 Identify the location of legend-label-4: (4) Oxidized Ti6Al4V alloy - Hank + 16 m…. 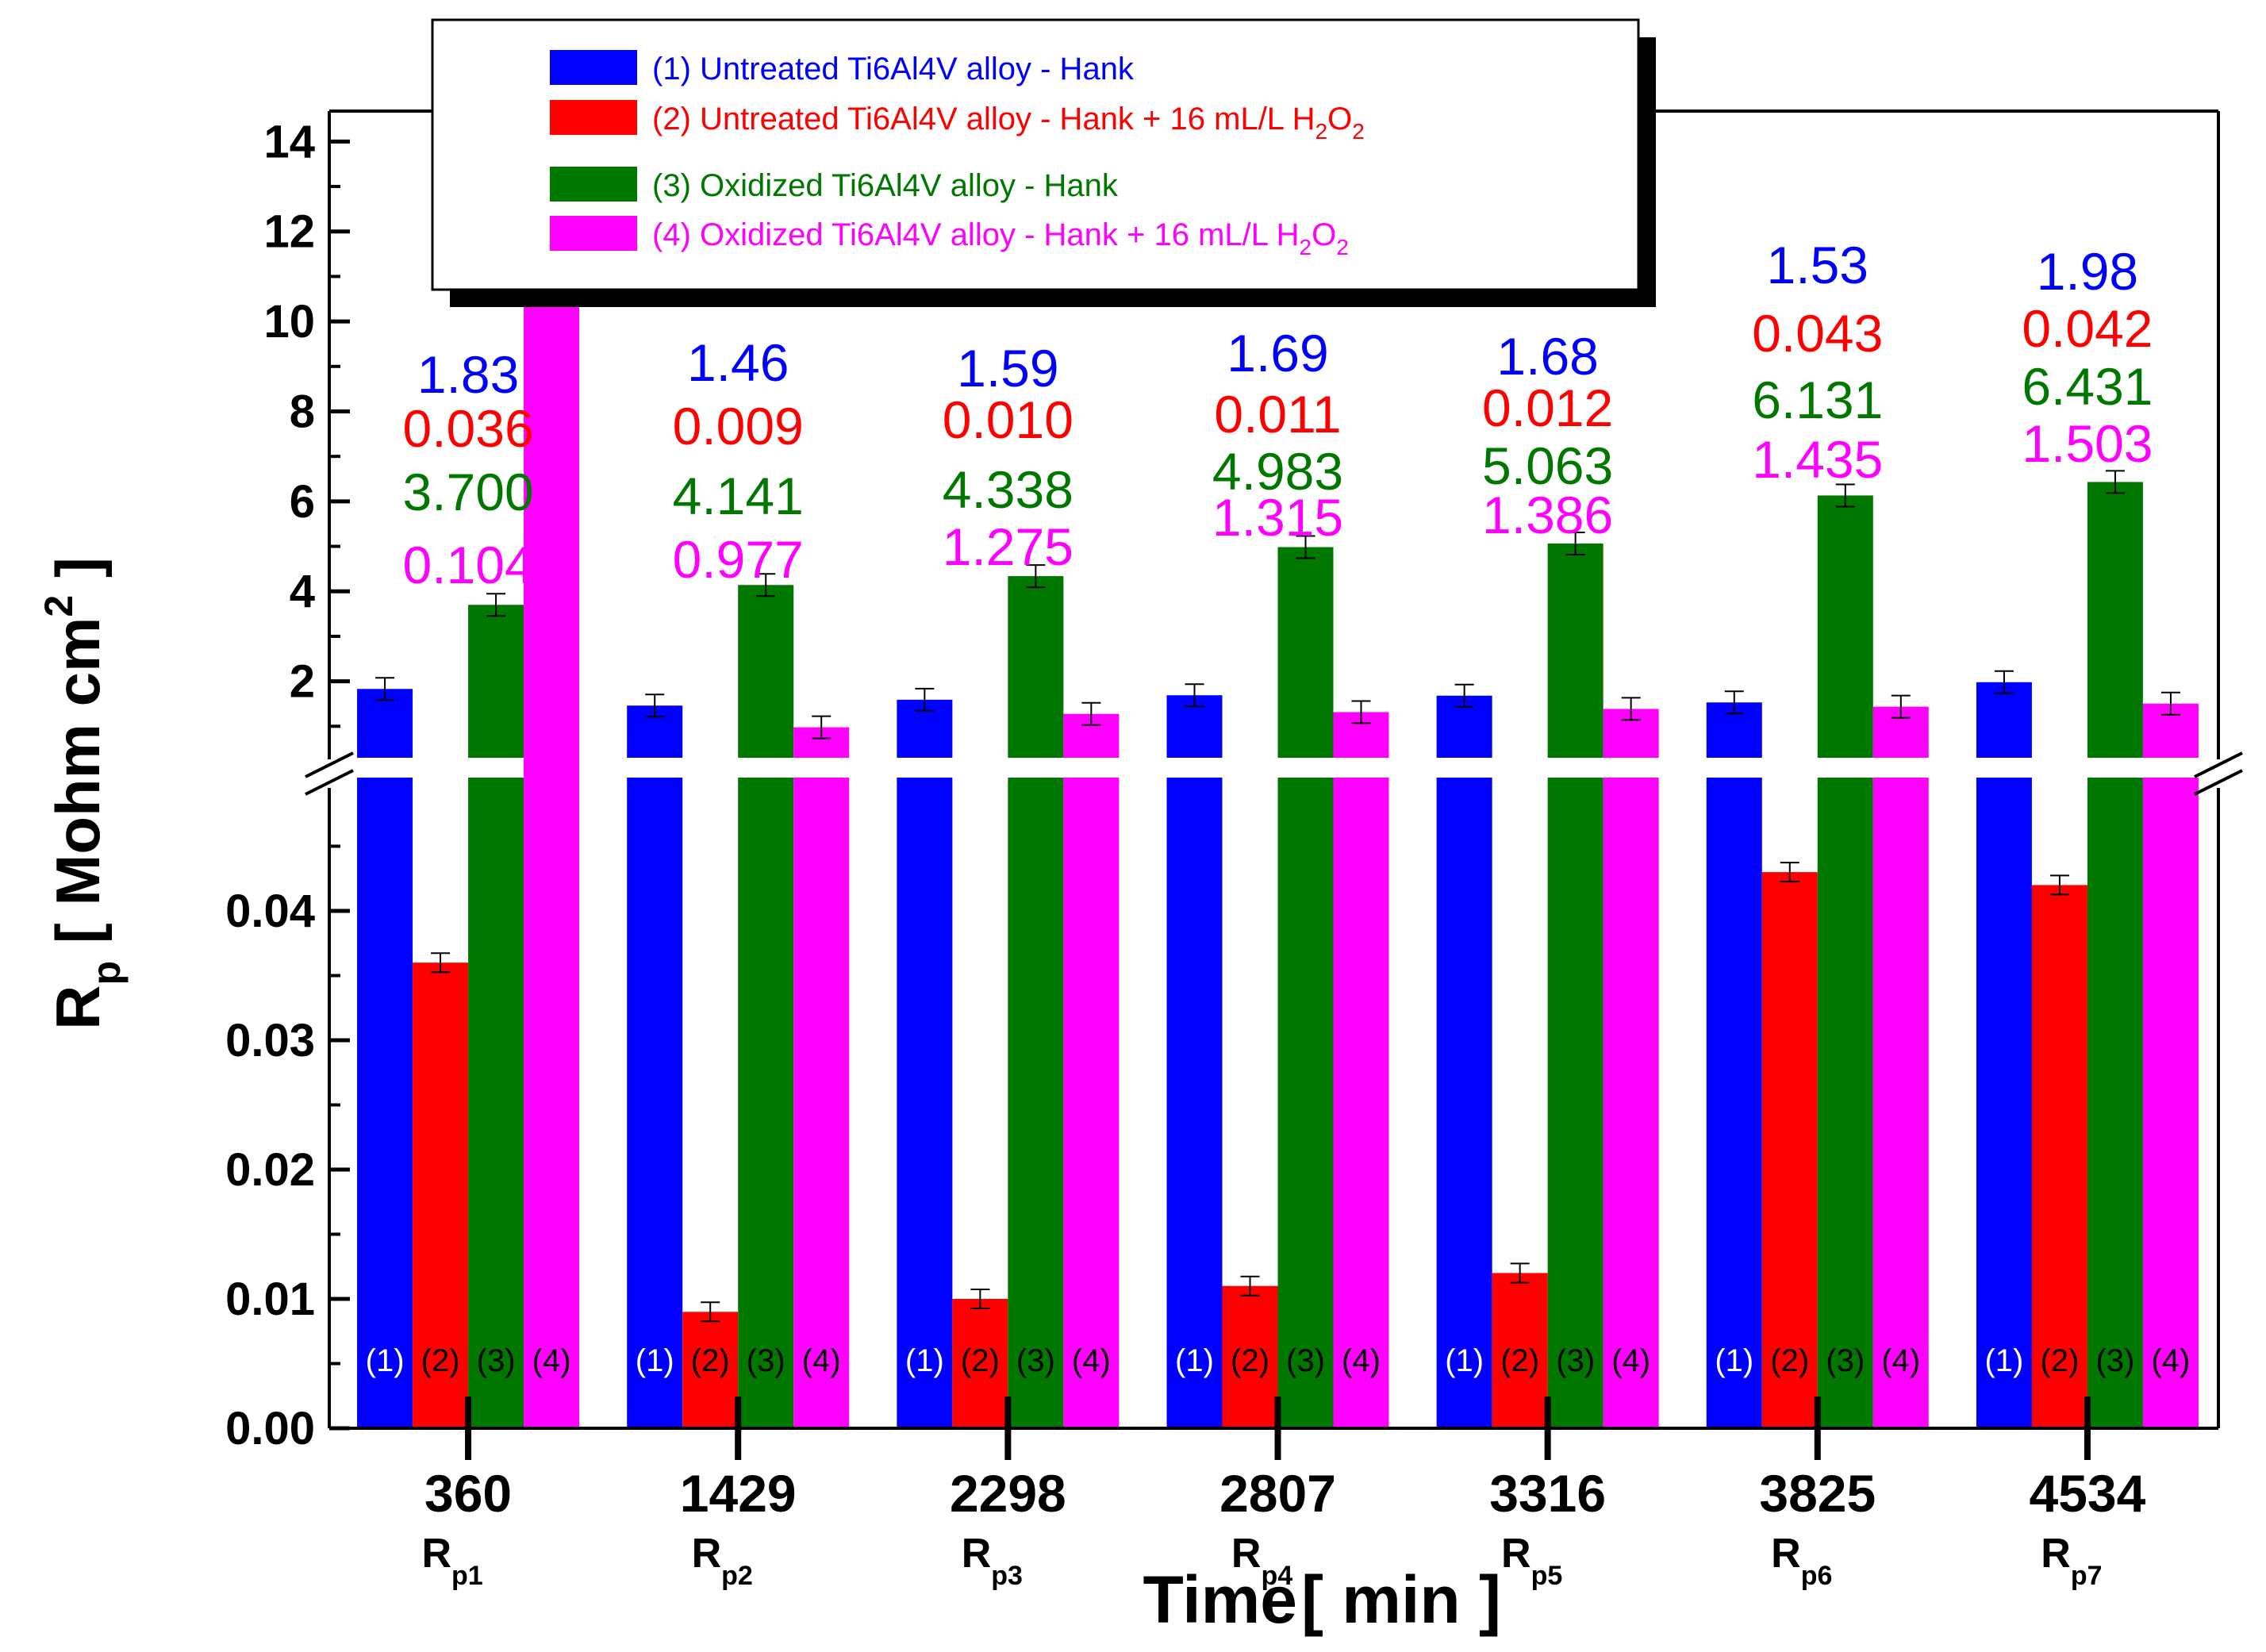
(1000, 238).